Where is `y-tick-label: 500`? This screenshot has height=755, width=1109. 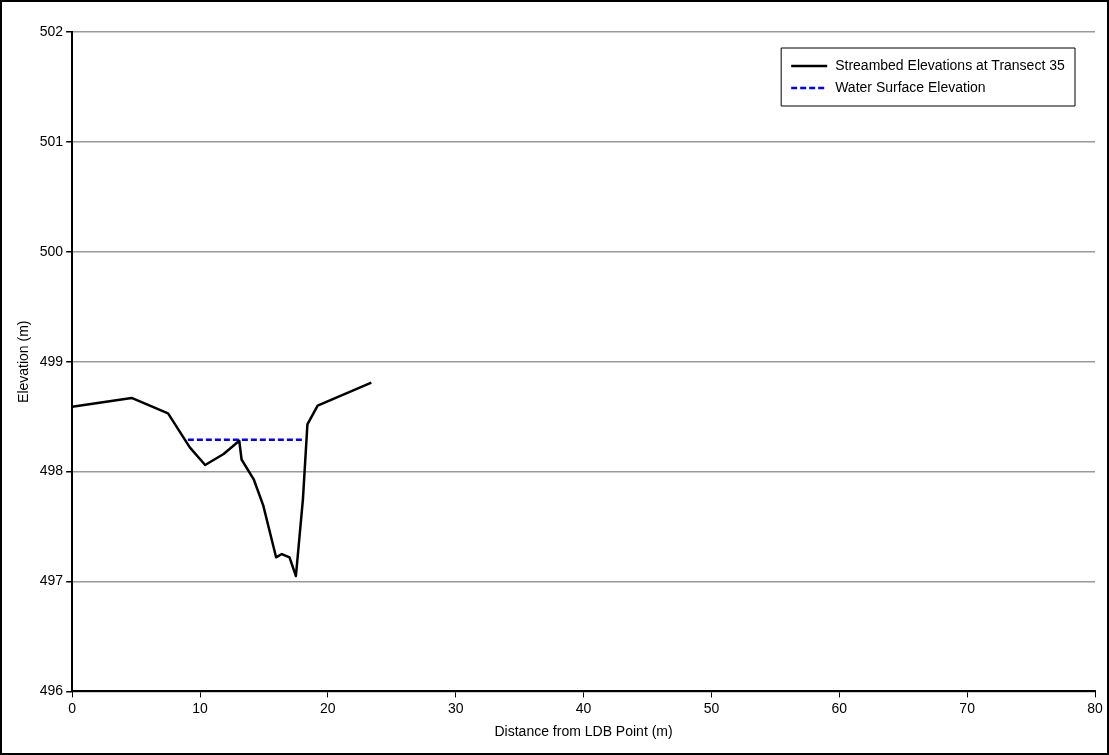 y-tick-label: 500 is located at coordinates (51, 250).